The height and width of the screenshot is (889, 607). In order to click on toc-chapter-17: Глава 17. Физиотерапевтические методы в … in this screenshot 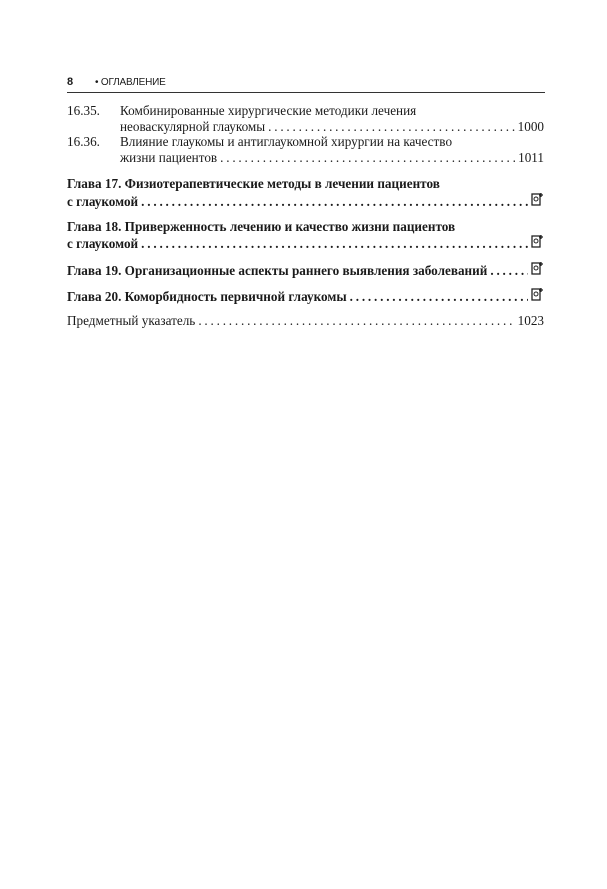, I will do `click(305, 192)`.